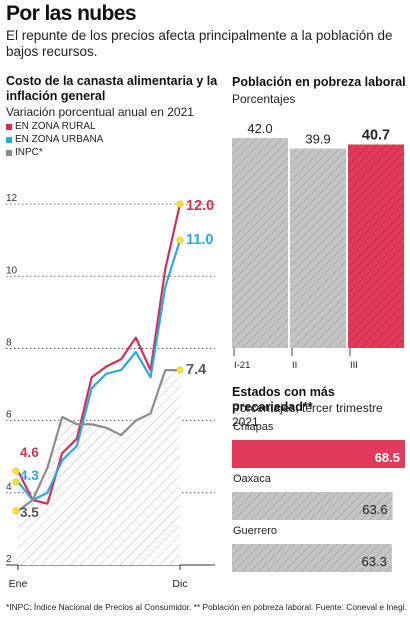 The height and width of the screenshot is (620, 410). What do you see at coordinates (9, 152) in the screenshot?
I see `legend-swatch-inpc` at bounding box center [9, 152].